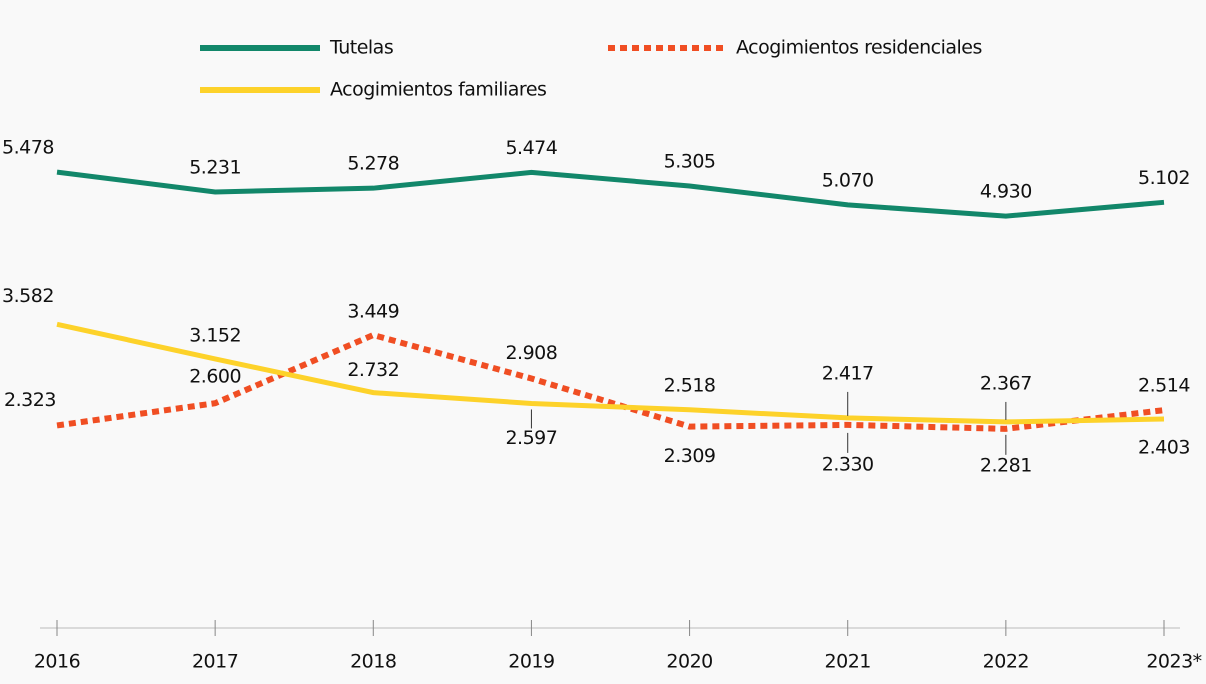 This screenshot has height=684, width=1206. Describe the element at coordinates (215, 335) in the screenshot. I see `data-label: 3.152` at that location.